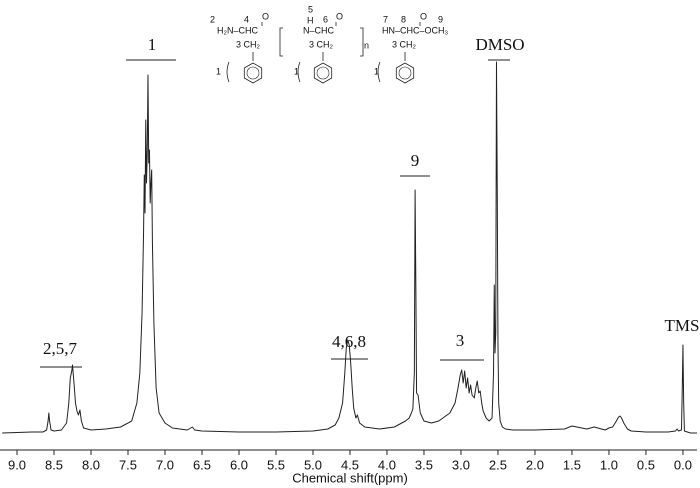 This screenshot has height=488, width=700. What do you see at coordinates (461, 464) in the screenshot?
I see `x-tick-label: 3.0` at bounding box center [461, 464].